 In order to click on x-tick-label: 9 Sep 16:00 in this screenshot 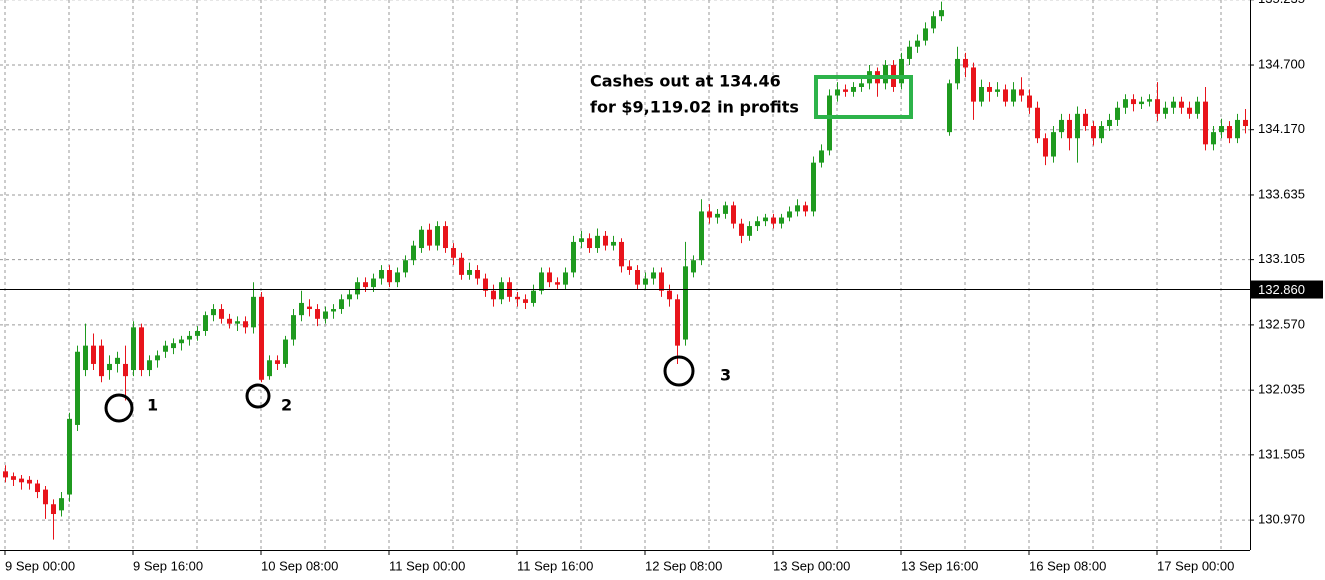, I will do `click(168, 565)`.